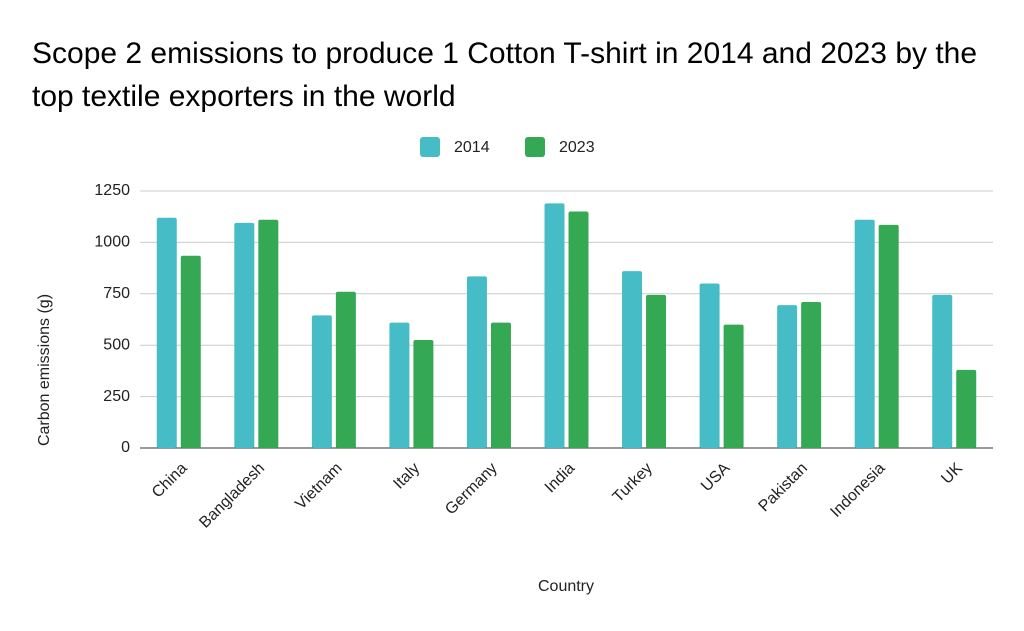 The width and height of the screenshot is (1024, 631). Describe the element at coordinates (116, 344) in the screenshot. I see `y-tick-label: 500` at that location.